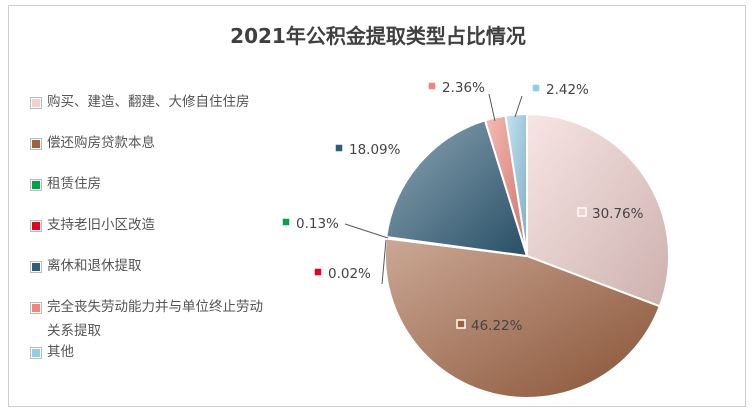 Image resolution: width=754 pixels, height=413 pixels. What do you see at coordinates (176, 143) in the screenshot?
I see `legend-item: 偿还购房贷款本息` at bounding box center [176, 143].